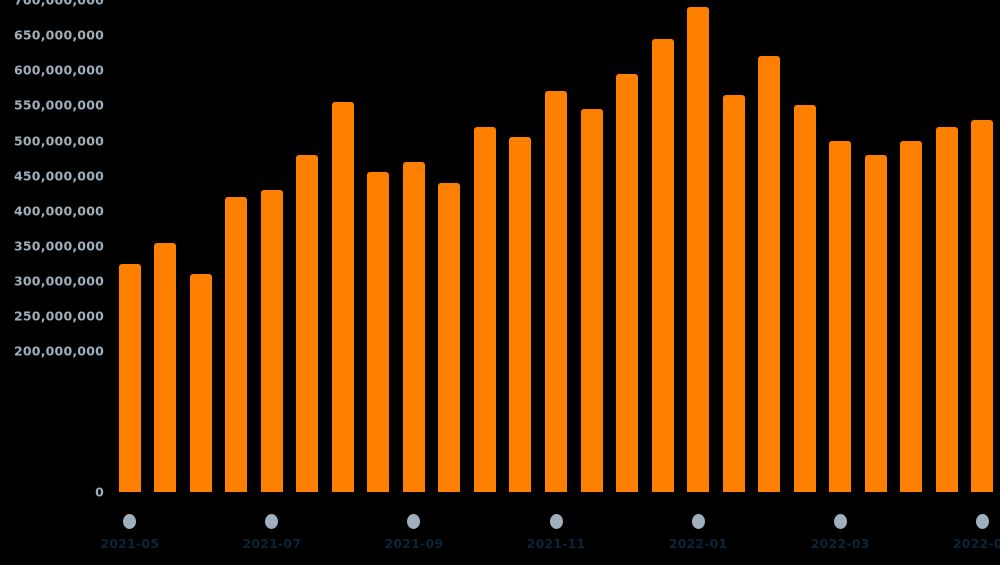 The image size is (1000, 565). Describe the element at coordinates (698, 543) in the screenshot. I see `x-tick-label: 2022-01` at that location.